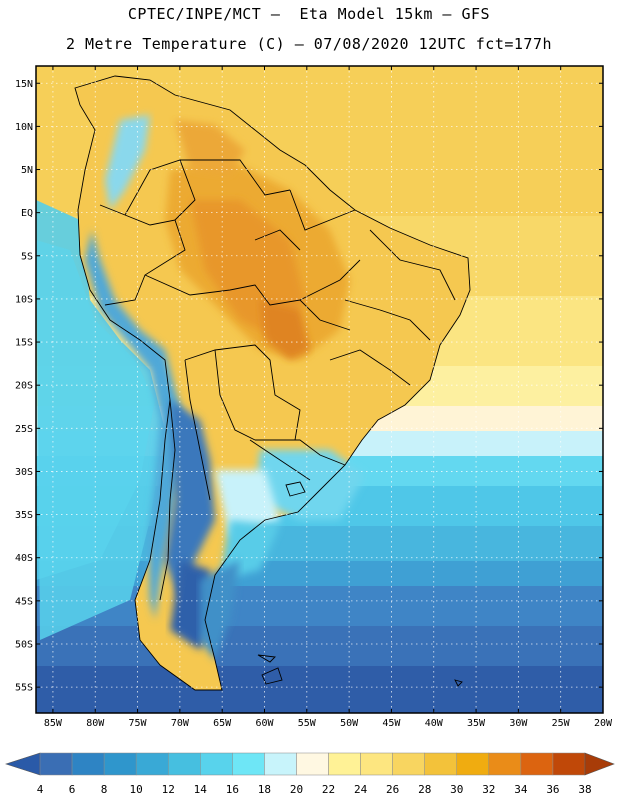  Describe the element at coordinates (53, 723) in the screenshot. I see `longitude-label: 85W` at that location.